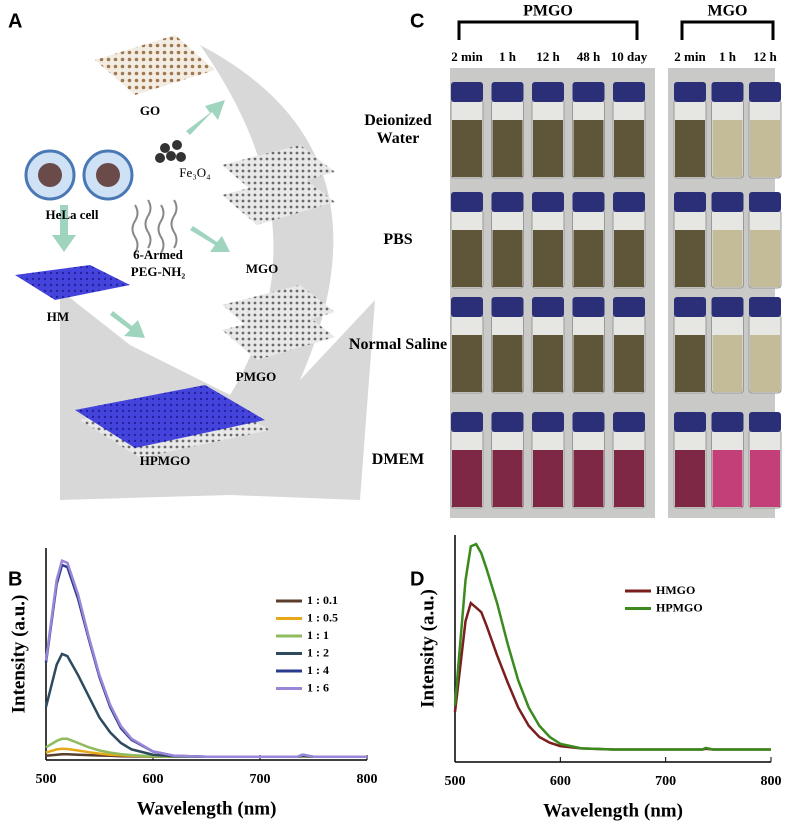 The width and height of the screenshot is (790, 831). What do you see at coordinates (417, 21) in the screenshot?
I see `panel-label: C` at bounding box center [417, 21].